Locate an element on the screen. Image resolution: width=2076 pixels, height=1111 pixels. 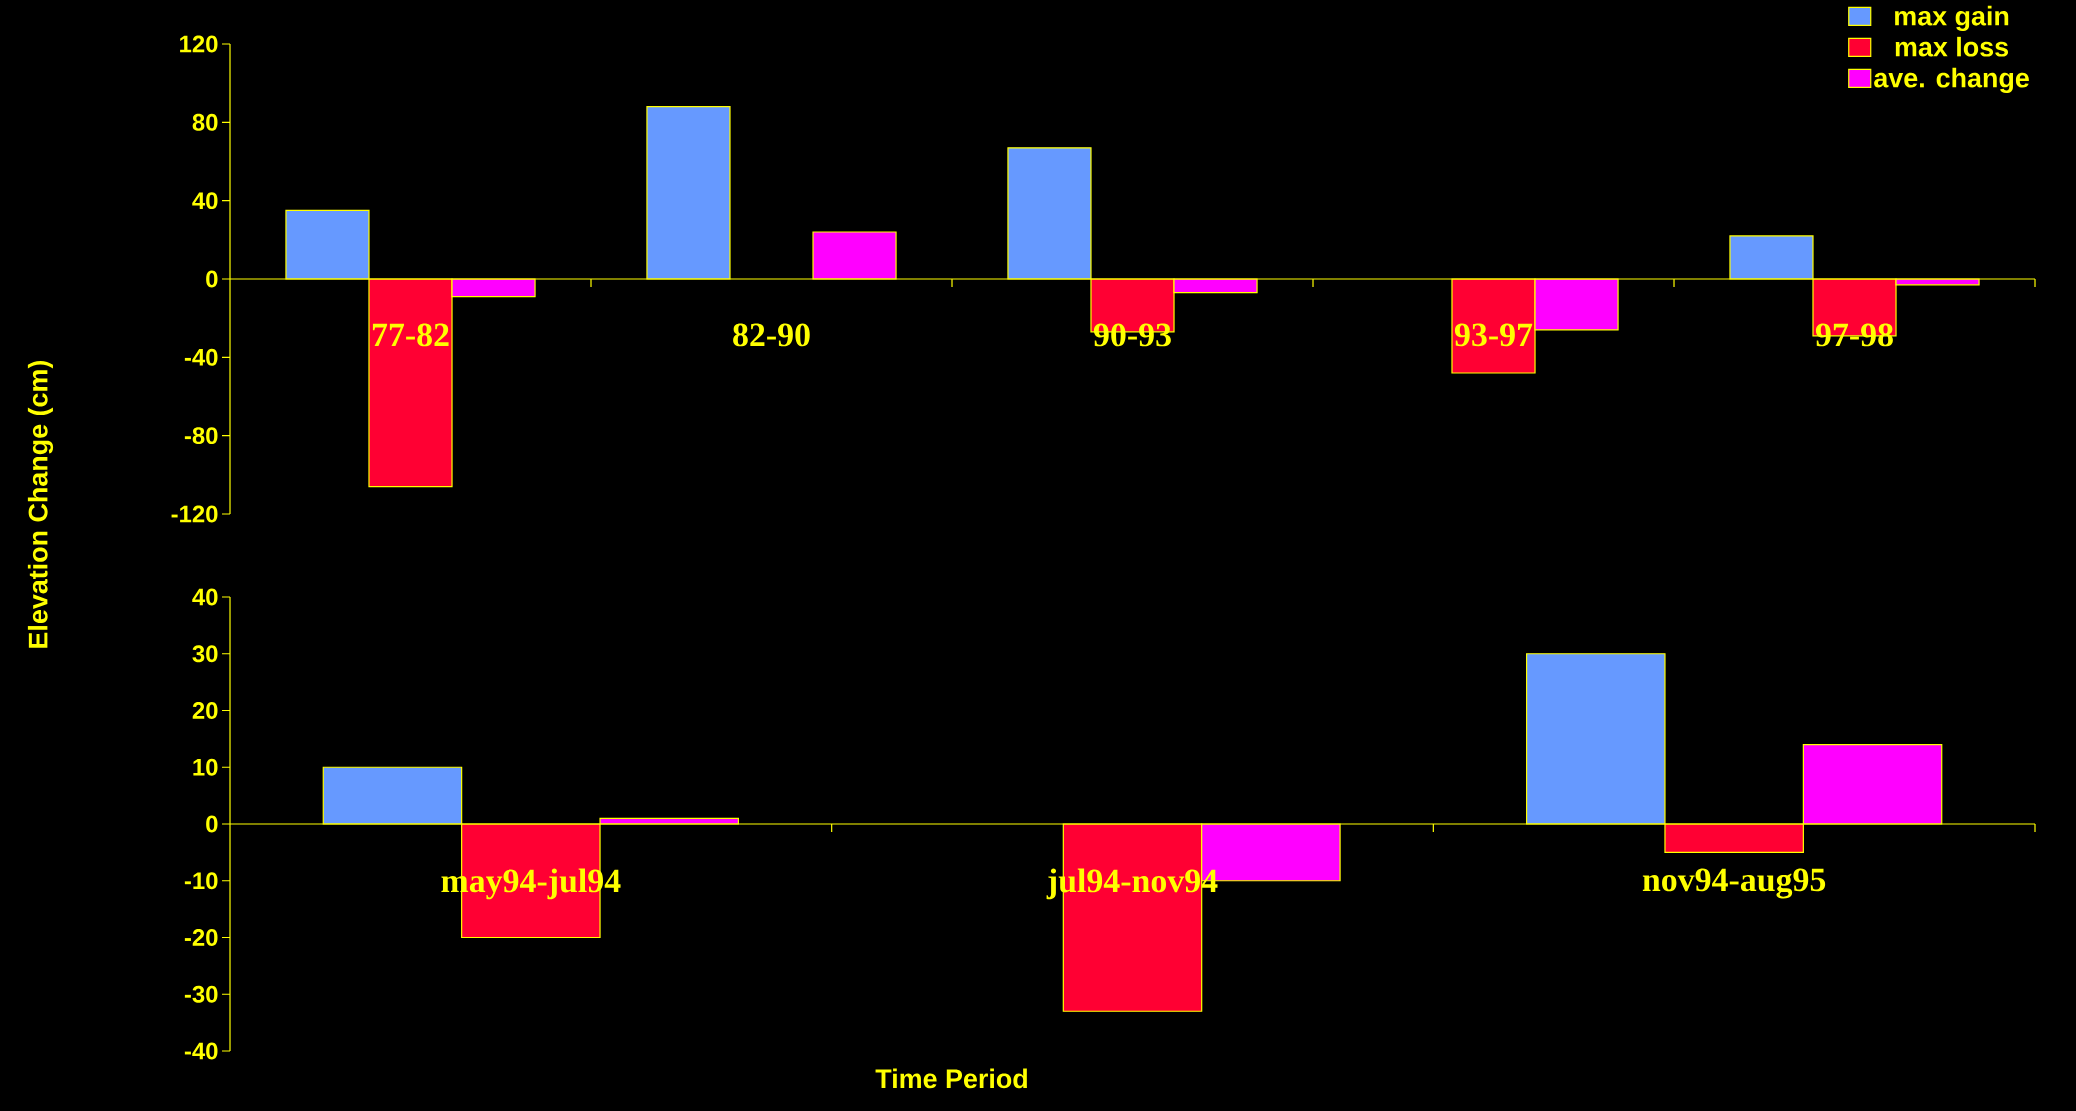
y-axis-title: Elevation Change (cm) is located at coordinates (40, 504).